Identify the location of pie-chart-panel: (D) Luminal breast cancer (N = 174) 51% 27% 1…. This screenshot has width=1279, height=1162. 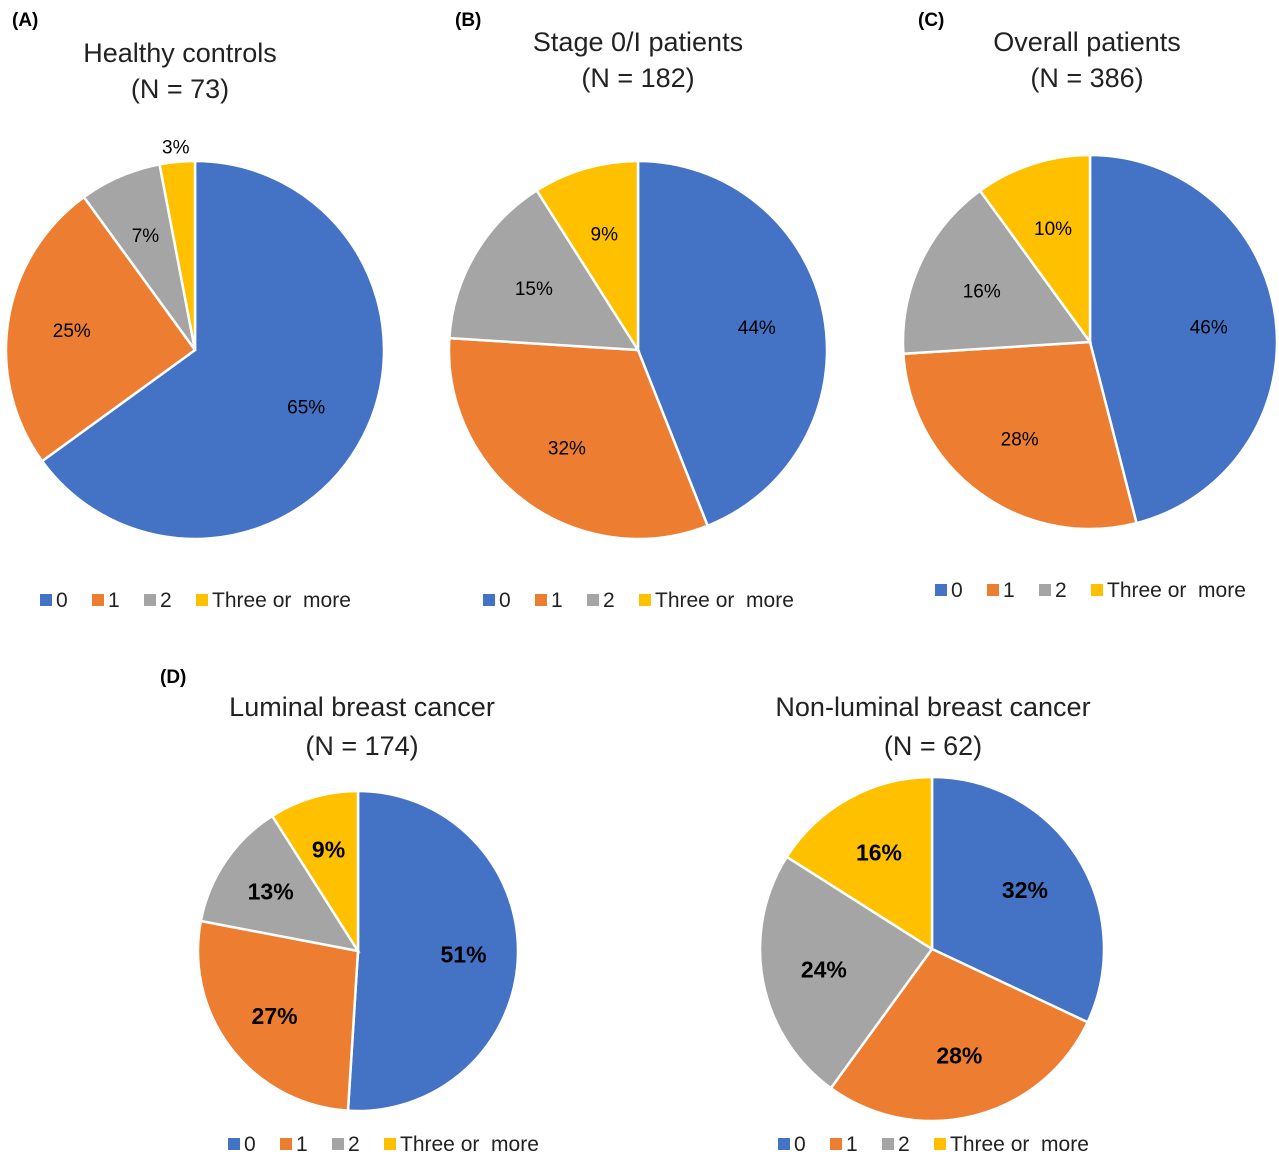
(349, 911).